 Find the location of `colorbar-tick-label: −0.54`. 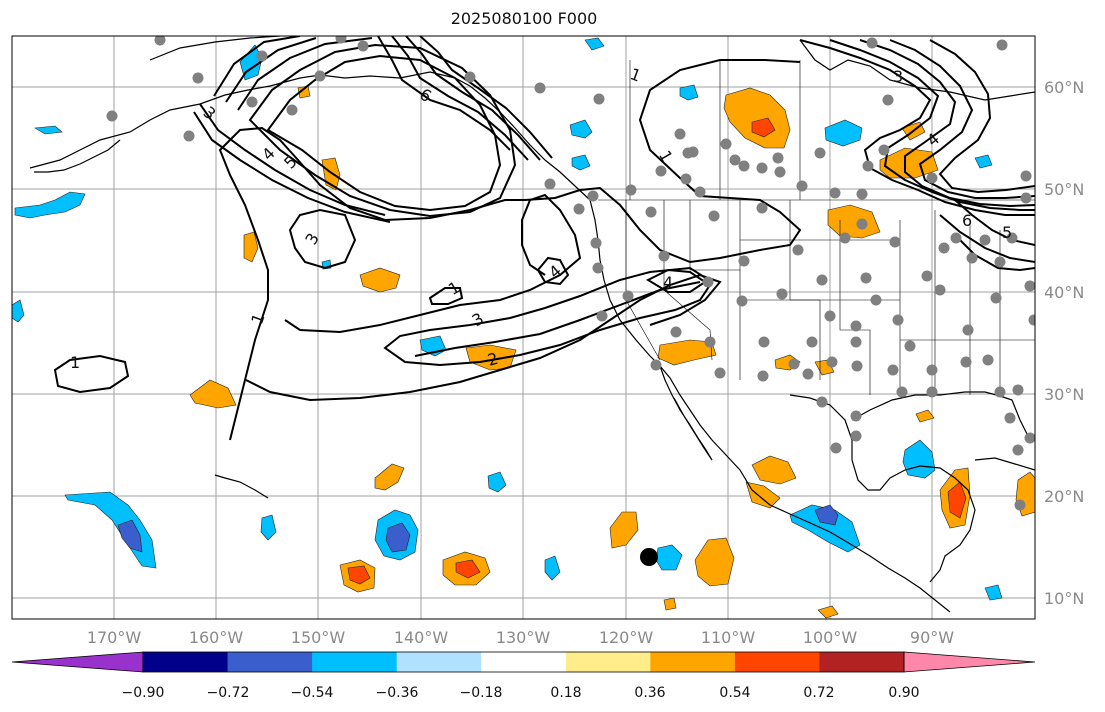

colorbar-tick-label: −0.54 is located at coordinates (312, 693).